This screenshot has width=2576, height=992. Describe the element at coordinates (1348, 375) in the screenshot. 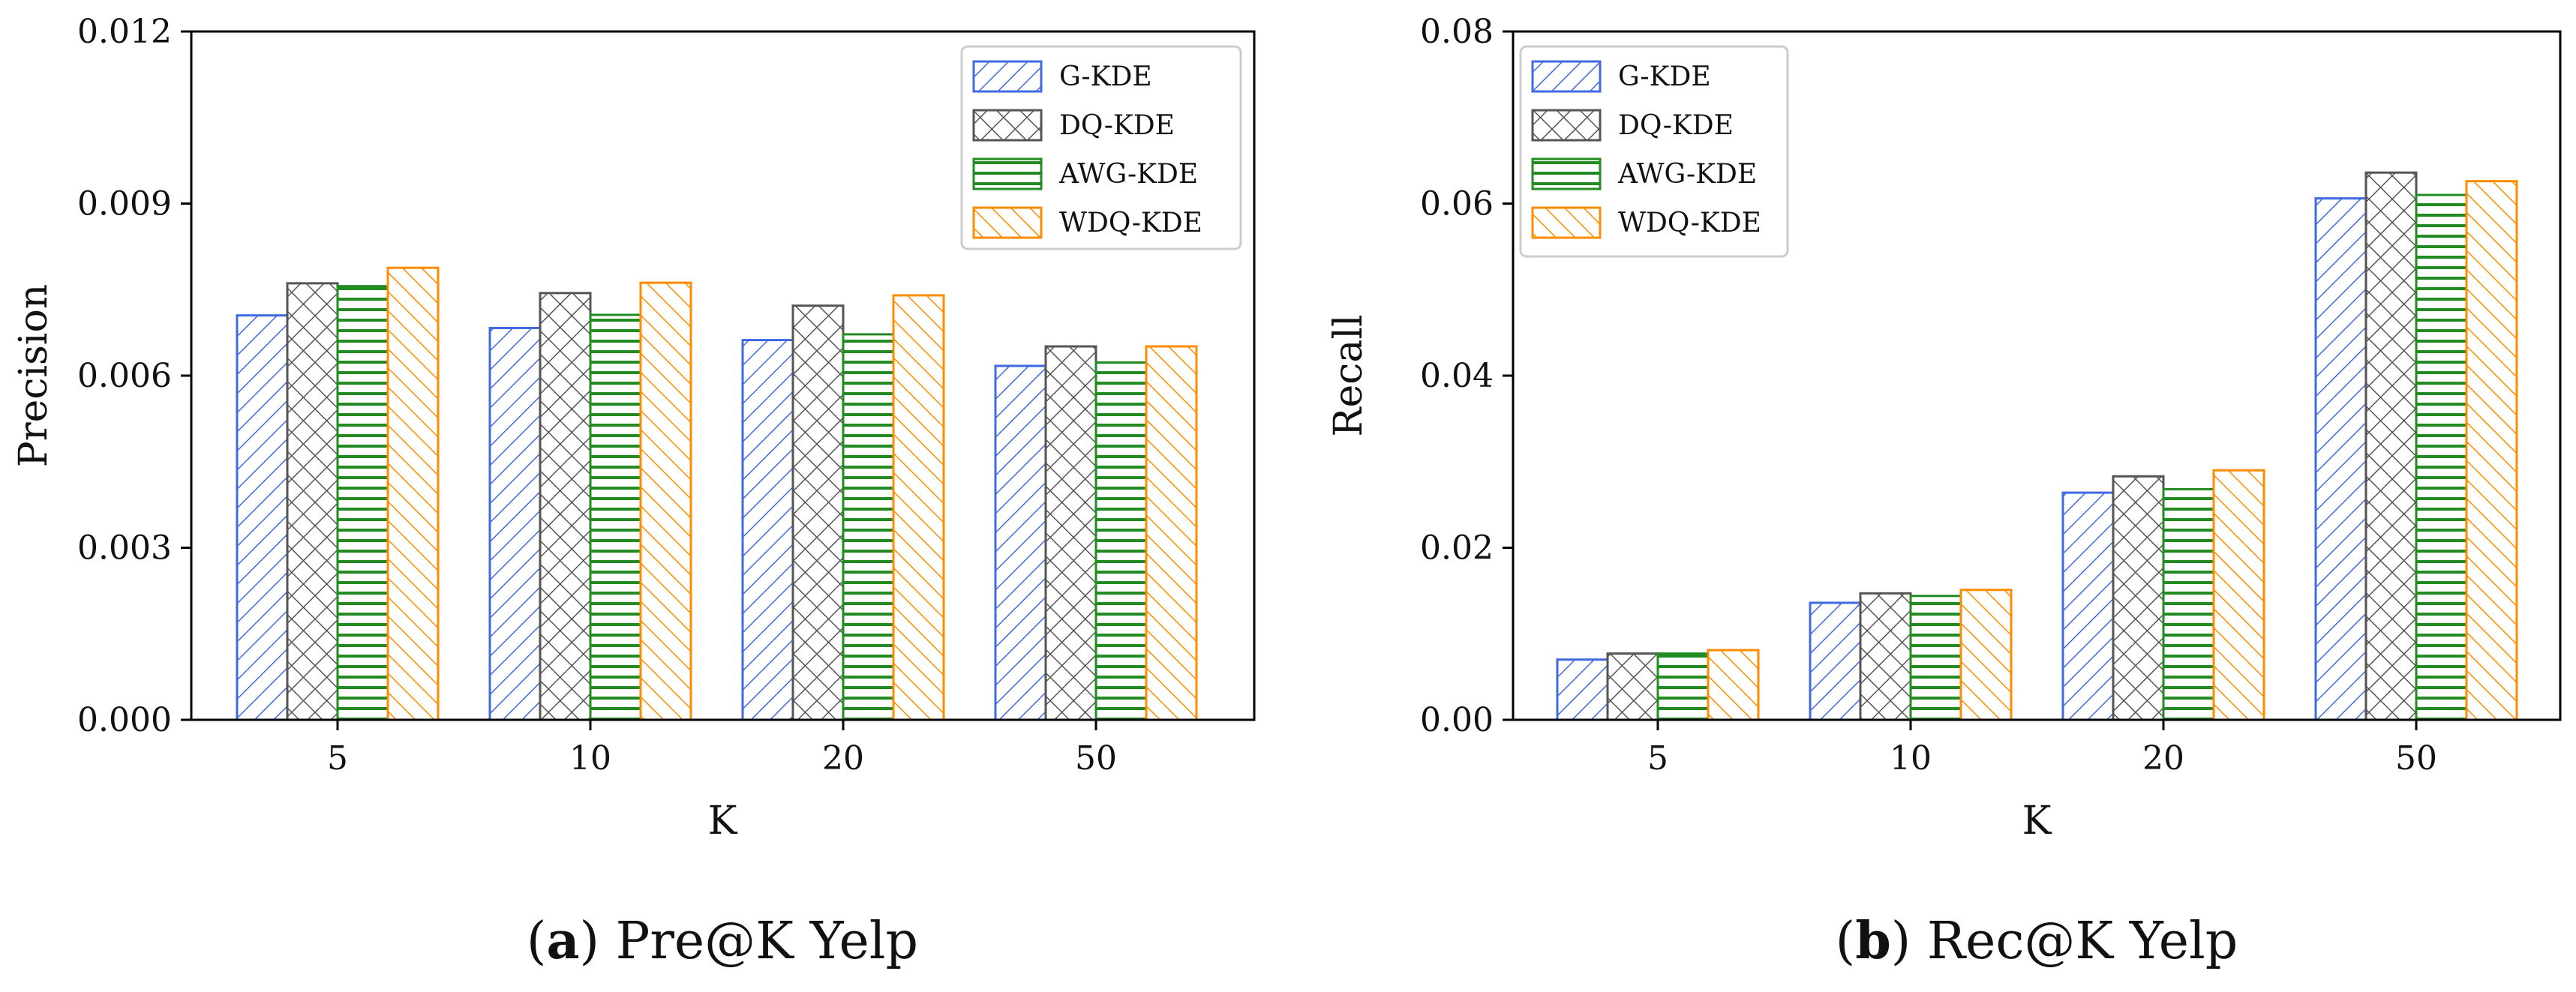

I see `y-axis-label: Recall` at that location.